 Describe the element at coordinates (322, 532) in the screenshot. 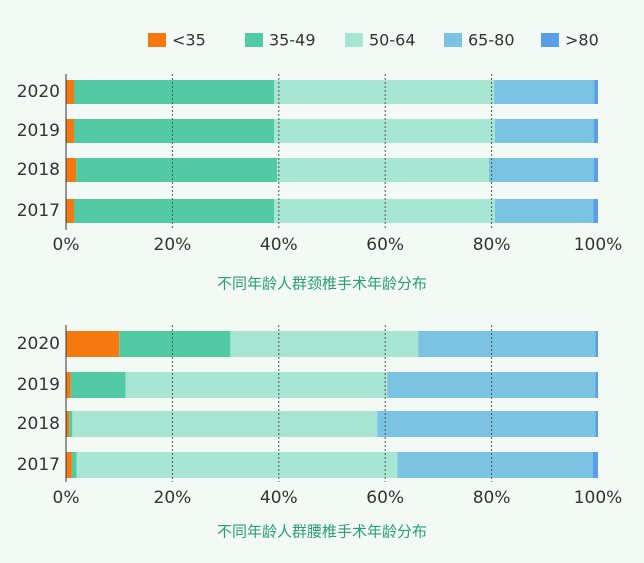

I see `chart-title: 不同年龄人群腰椎手术年龄分布` at that location.